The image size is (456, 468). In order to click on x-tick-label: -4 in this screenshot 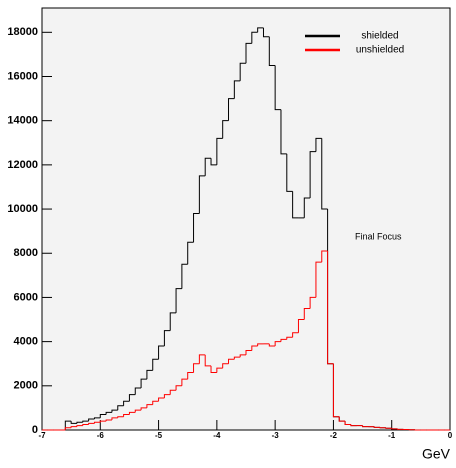, I will do `click(217, 435)`.